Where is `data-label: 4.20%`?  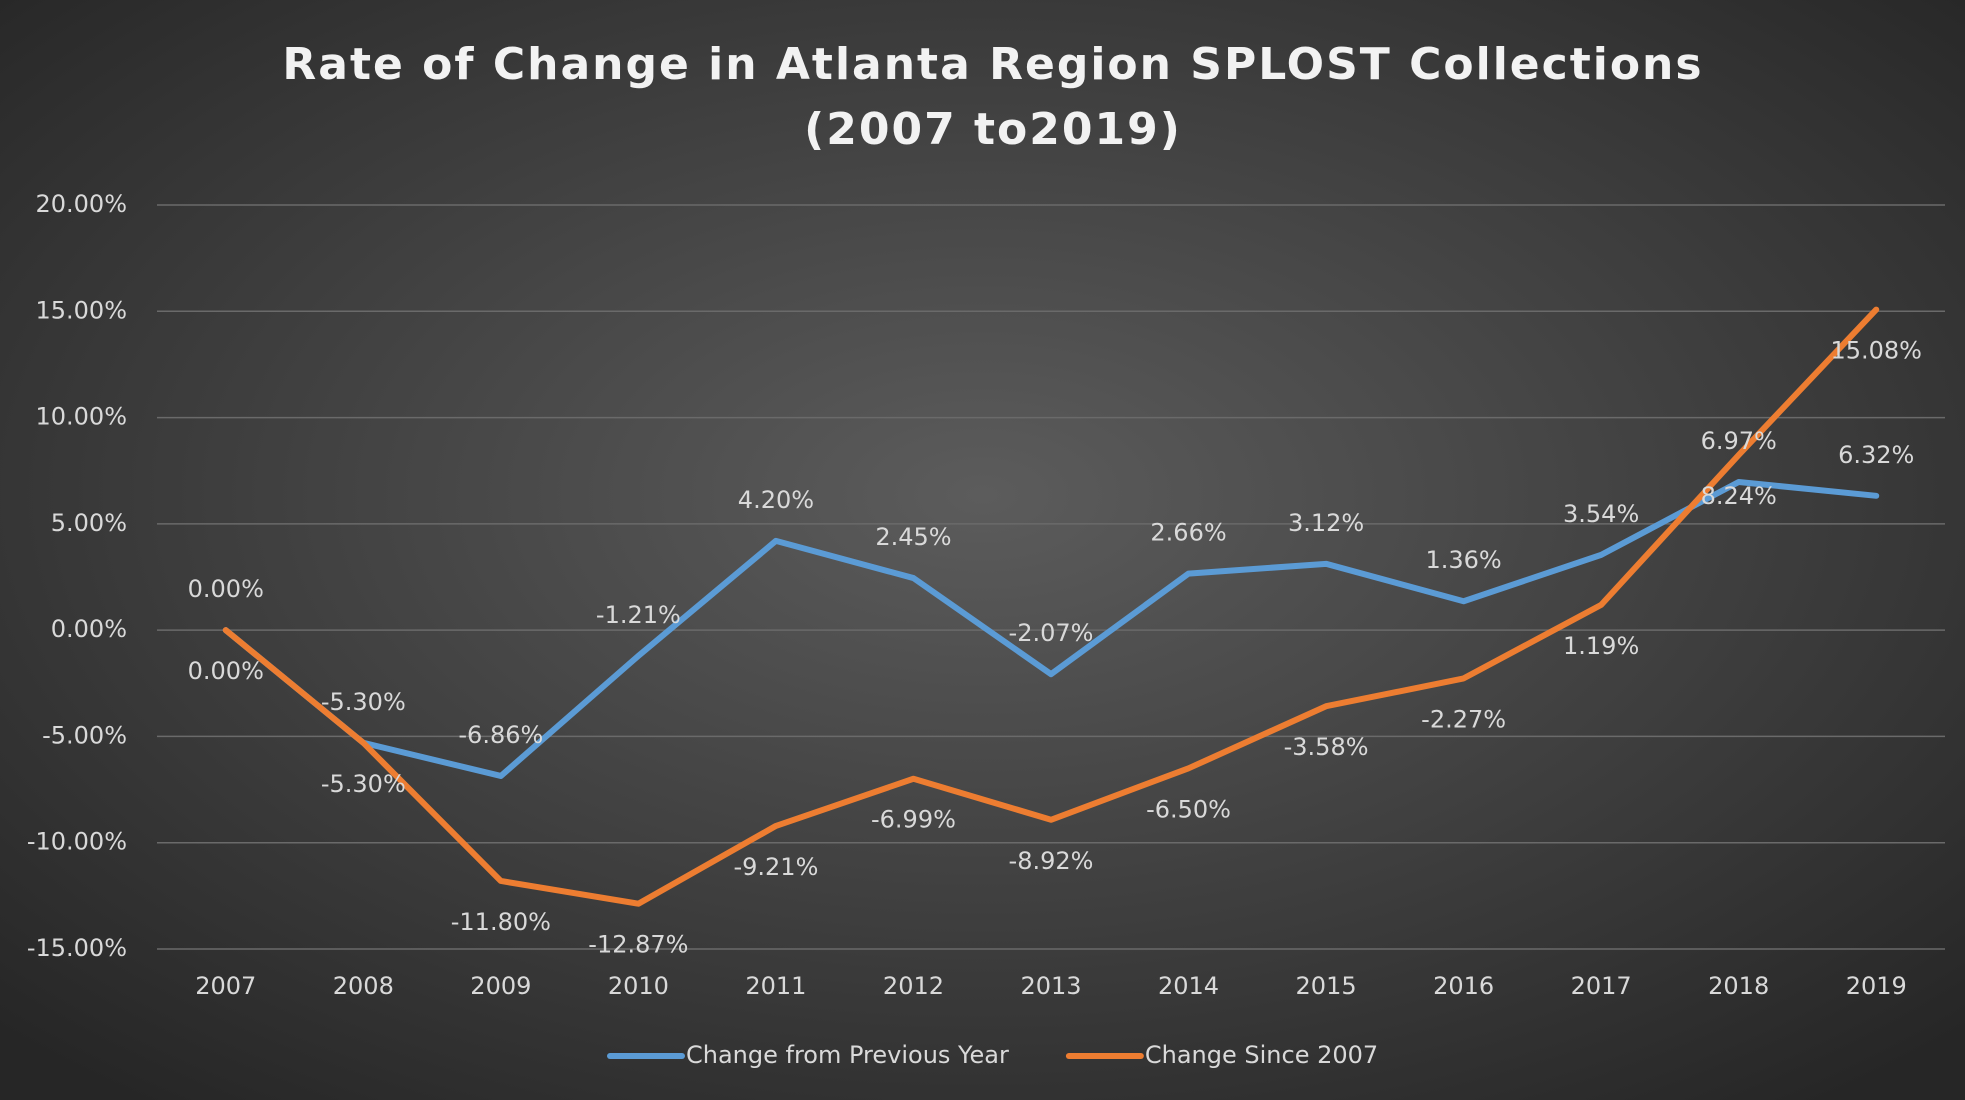
data-label: 4.20% is located at coordinates (776, 500).